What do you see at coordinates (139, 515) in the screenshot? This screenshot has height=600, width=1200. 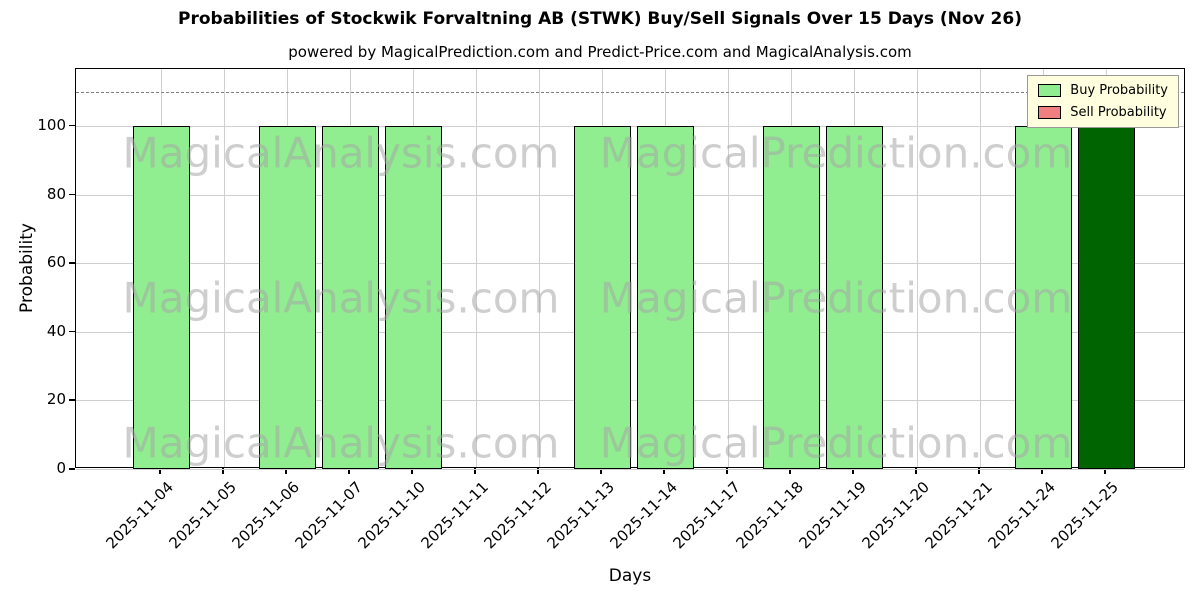 I see `x-axis-tick-label: 2025-11-04` at bounding box center [139, 515].